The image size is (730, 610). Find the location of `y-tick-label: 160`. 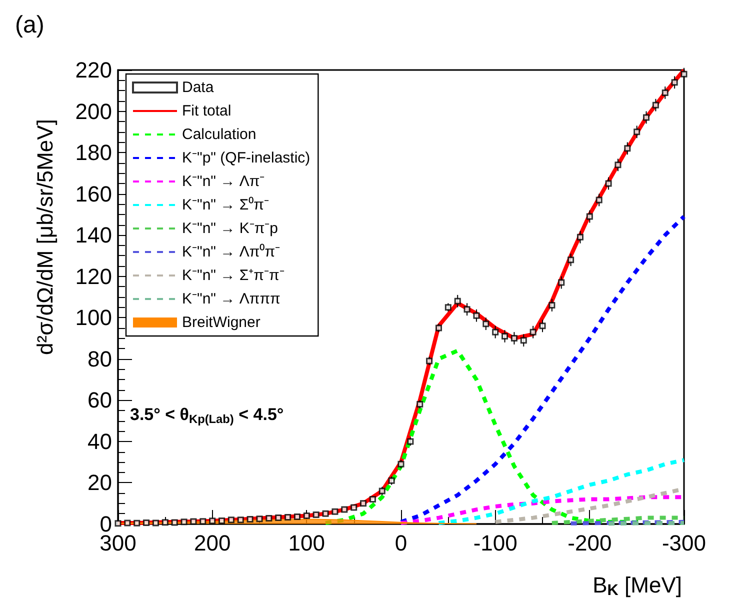

y-tick-label: 160 is located at coordinates (93, 193).